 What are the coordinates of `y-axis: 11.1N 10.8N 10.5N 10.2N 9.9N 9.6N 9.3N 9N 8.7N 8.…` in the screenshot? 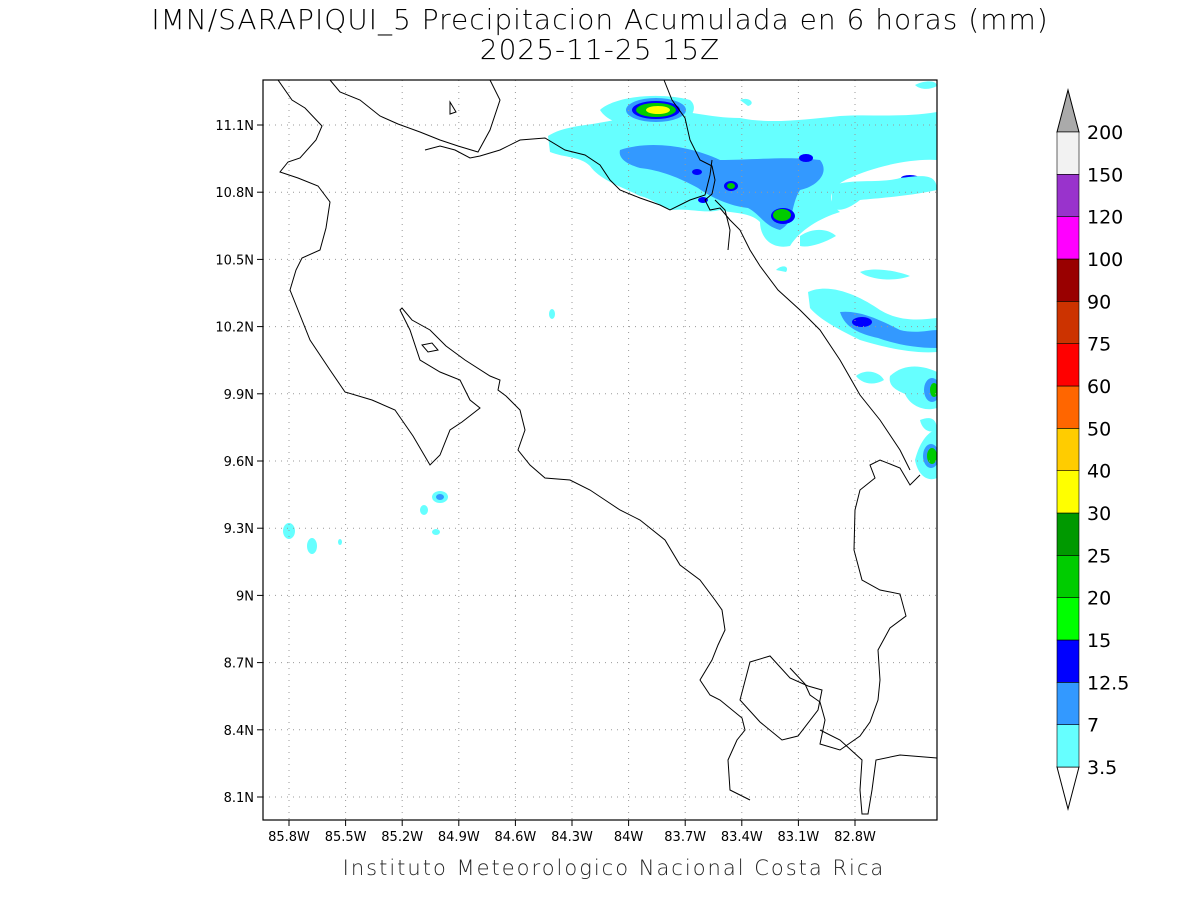 It's located at (239, 462).